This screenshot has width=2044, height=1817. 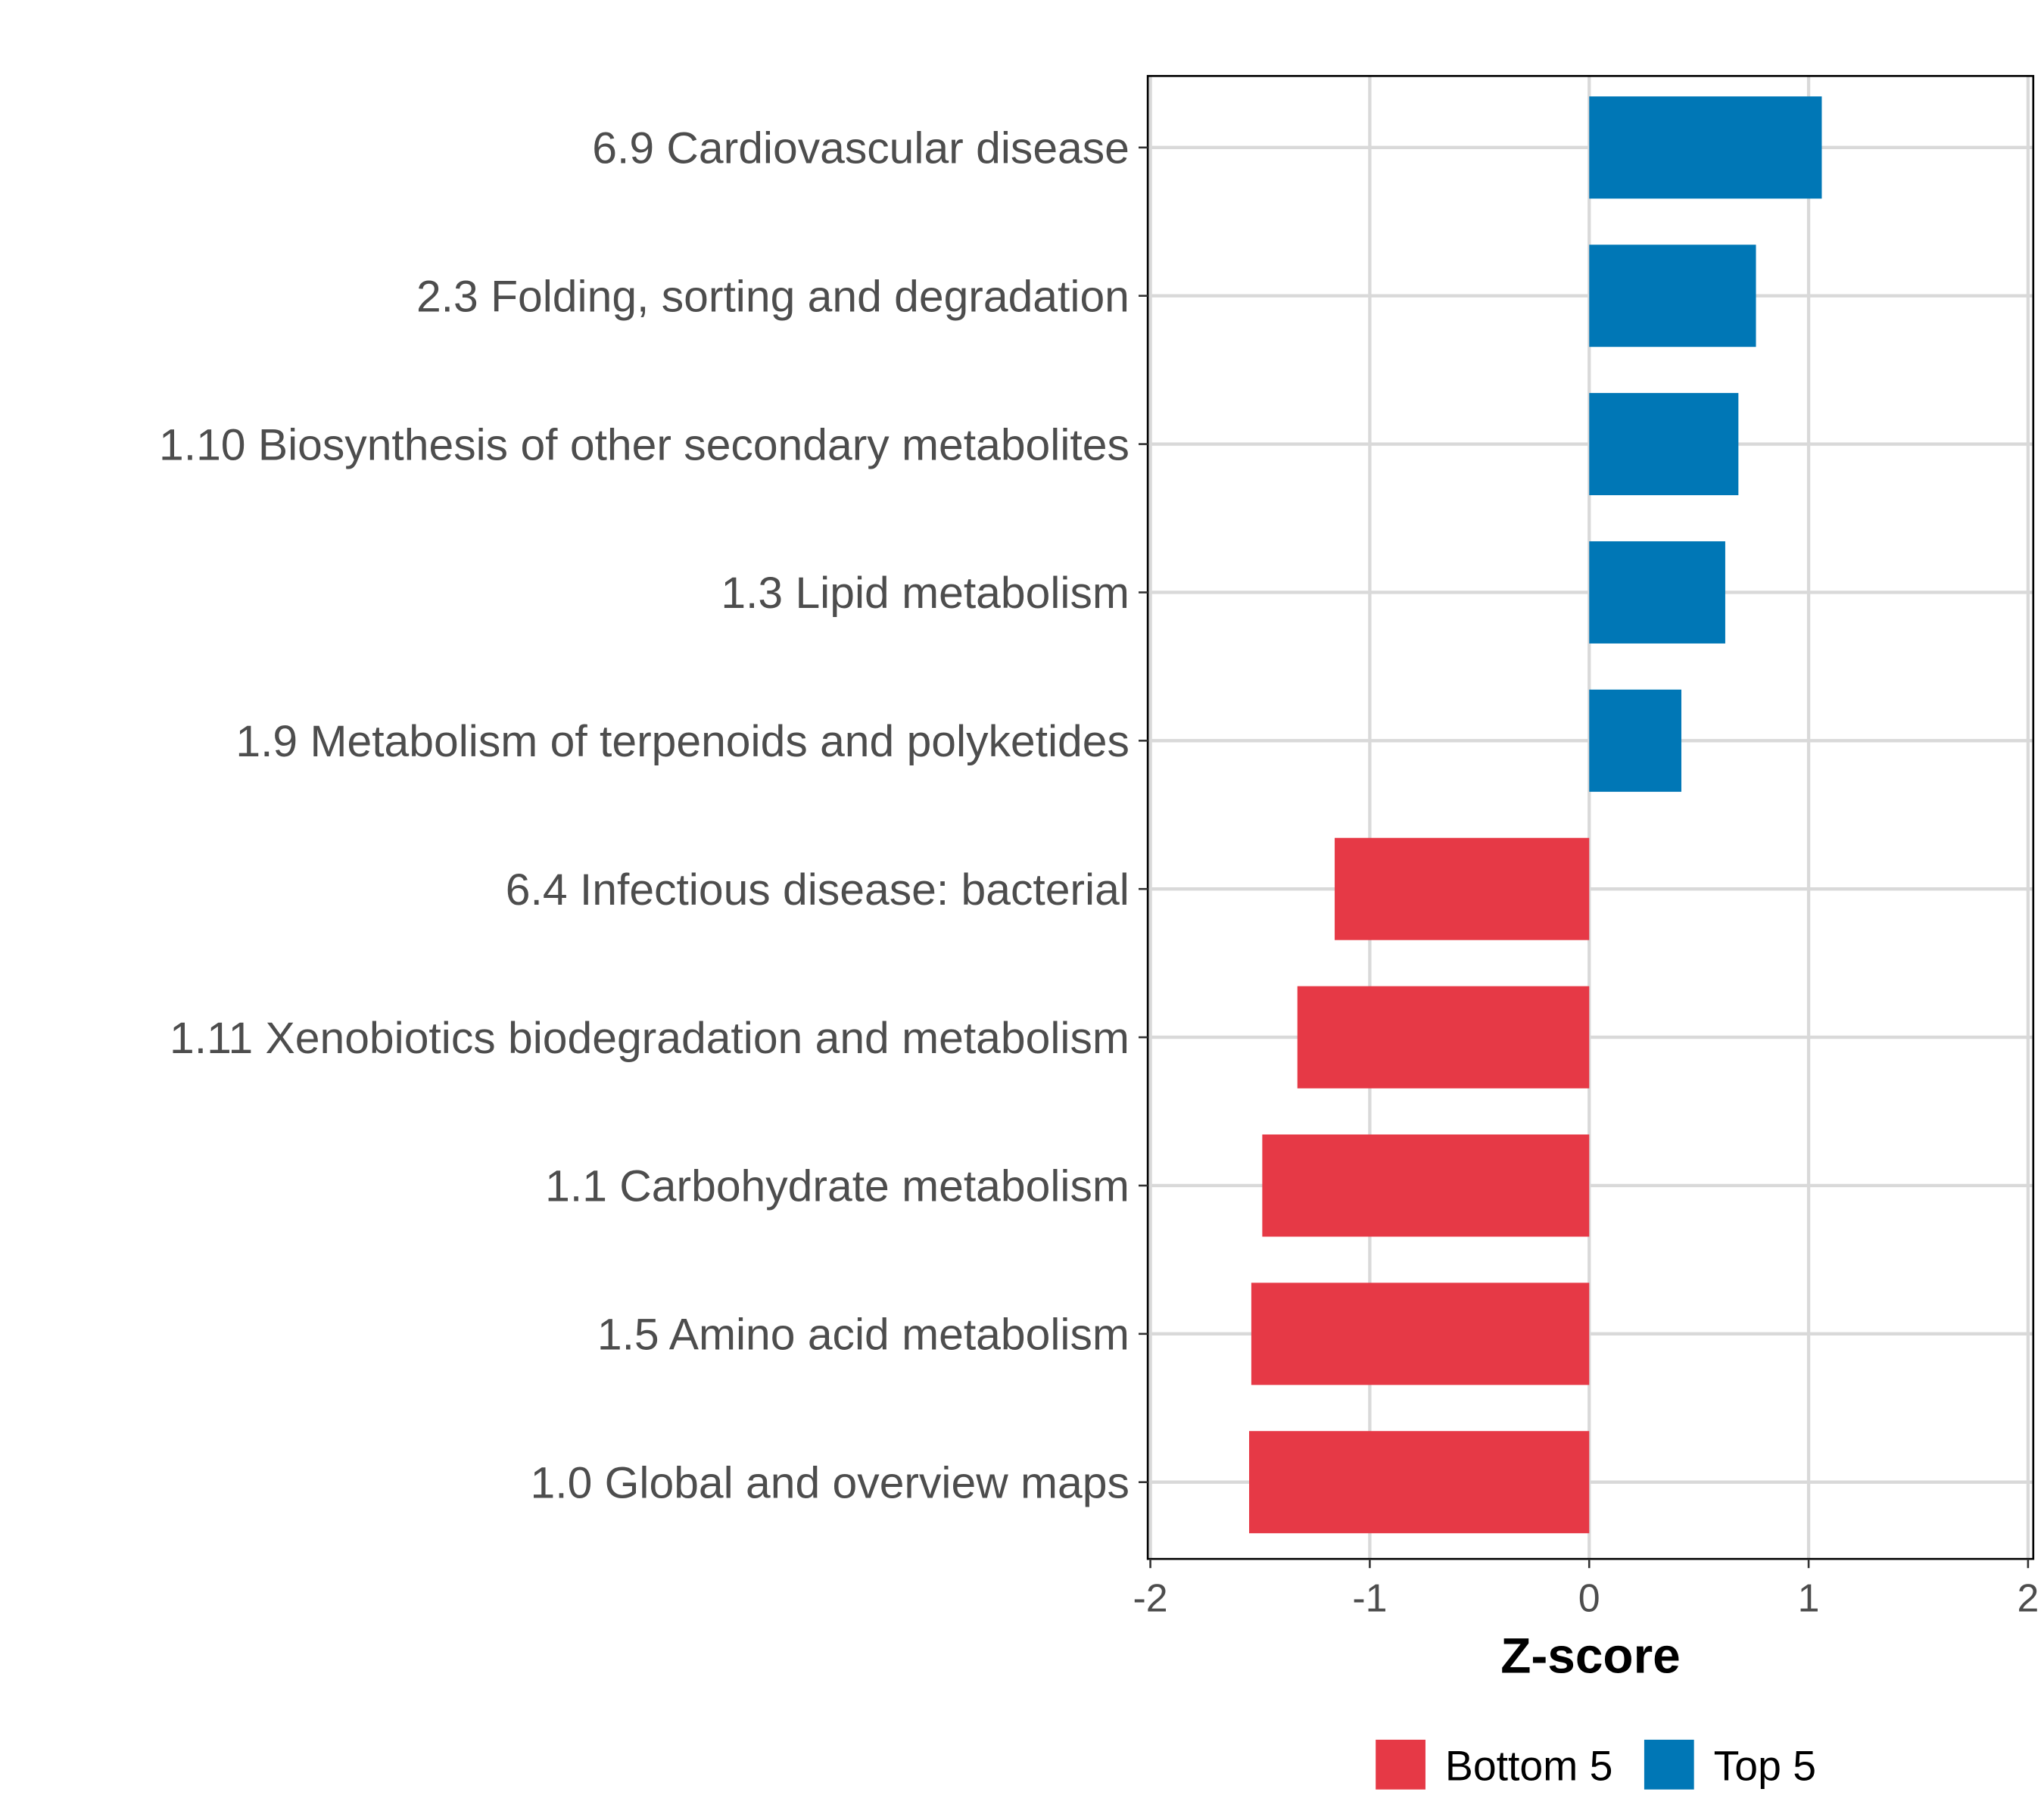 I want to click on category-label: 1.3 Lipid metabolism, so click(x=925, y=593).